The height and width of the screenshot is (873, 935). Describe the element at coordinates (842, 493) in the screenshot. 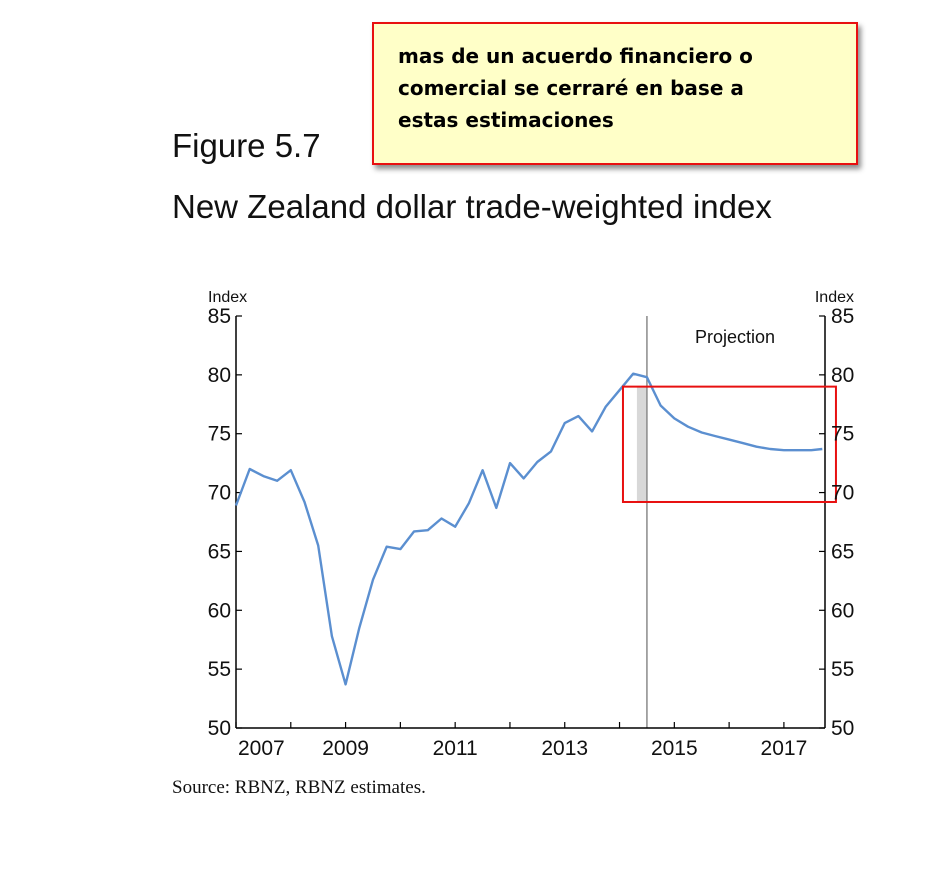

I see `y-tick-label-right: 70` at that location.